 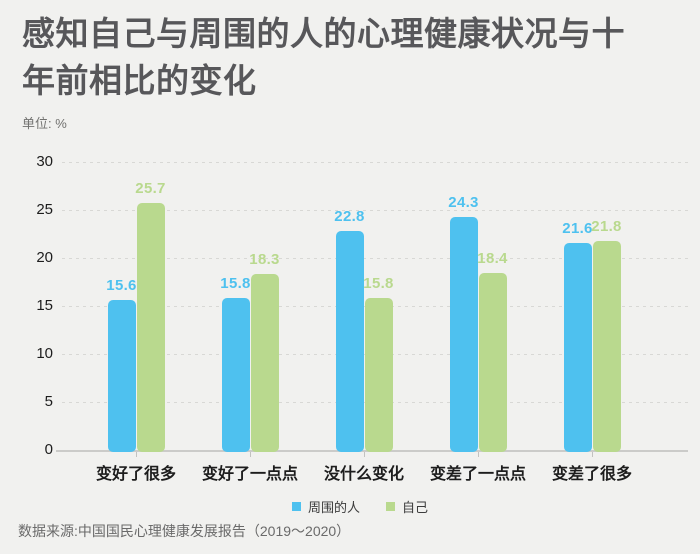 I want to click on bar-series1-cat4, so click(x=463, y=334).